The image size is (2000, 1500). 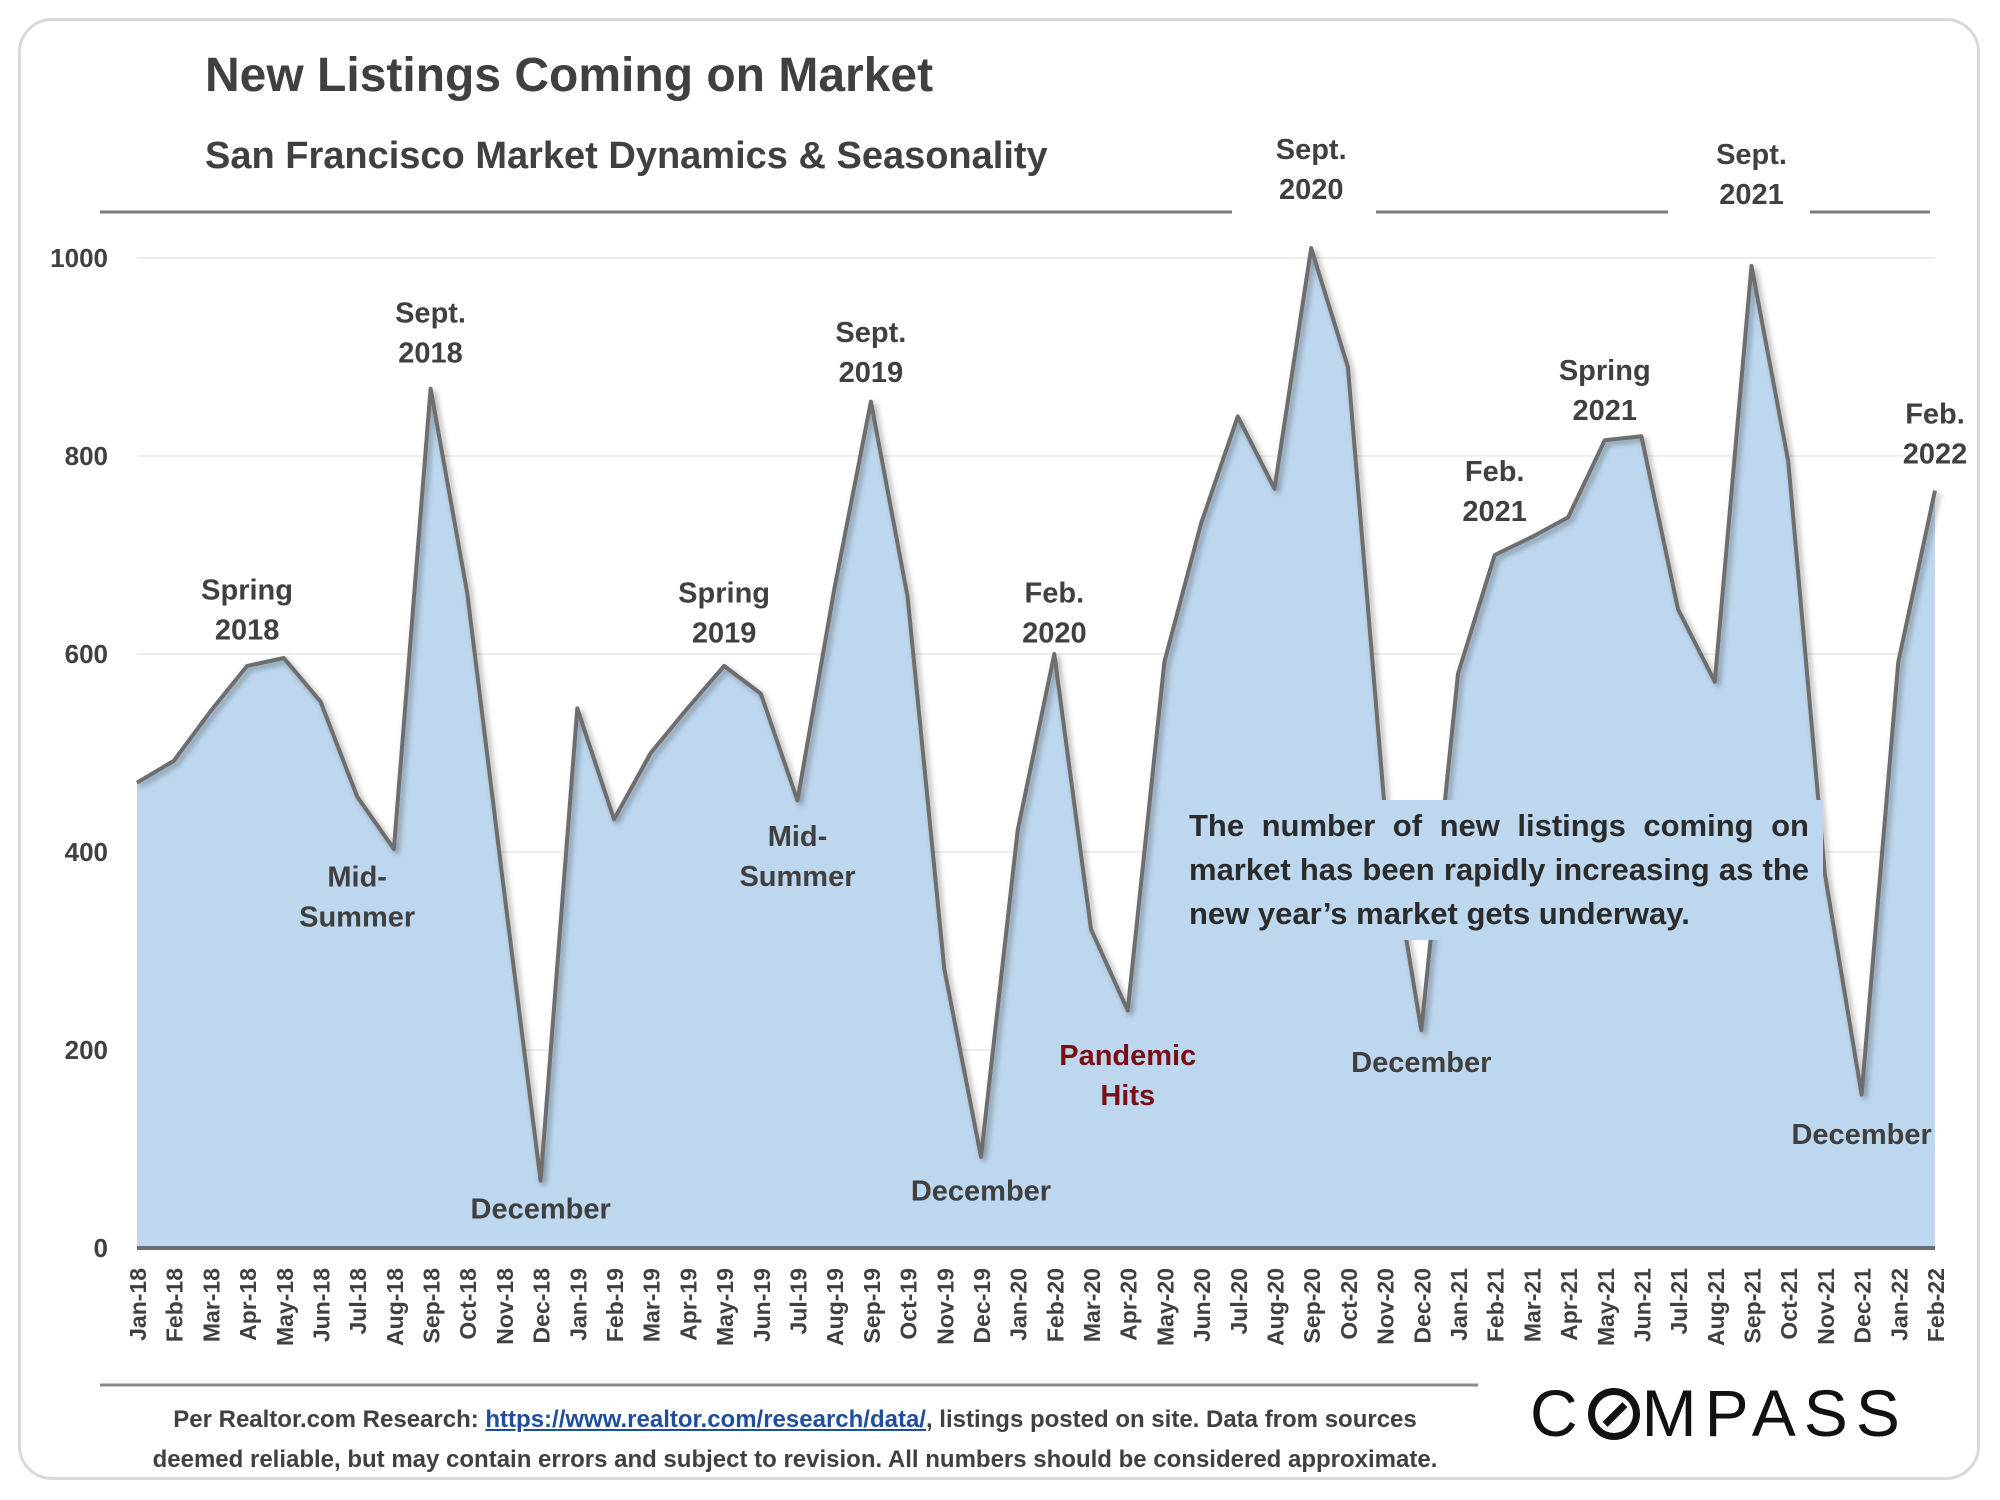 I want to click on x-tick-label: Mar-21, so click(x=1532, y=1305).